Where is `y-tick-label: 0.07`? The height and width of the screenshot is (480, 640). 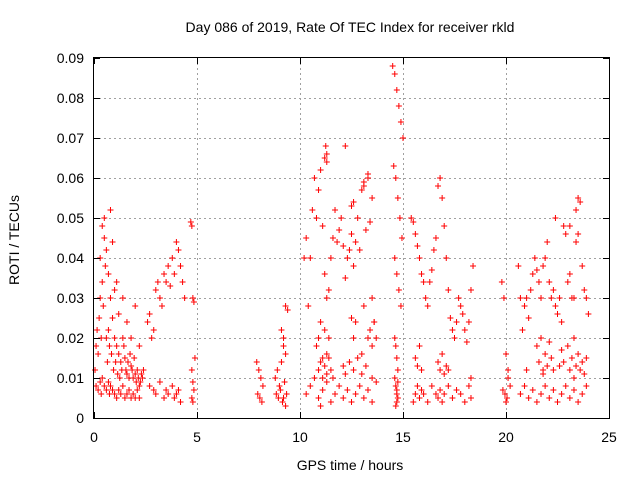
y-tick-label: 0.07 is located at coordinates (70, 138).